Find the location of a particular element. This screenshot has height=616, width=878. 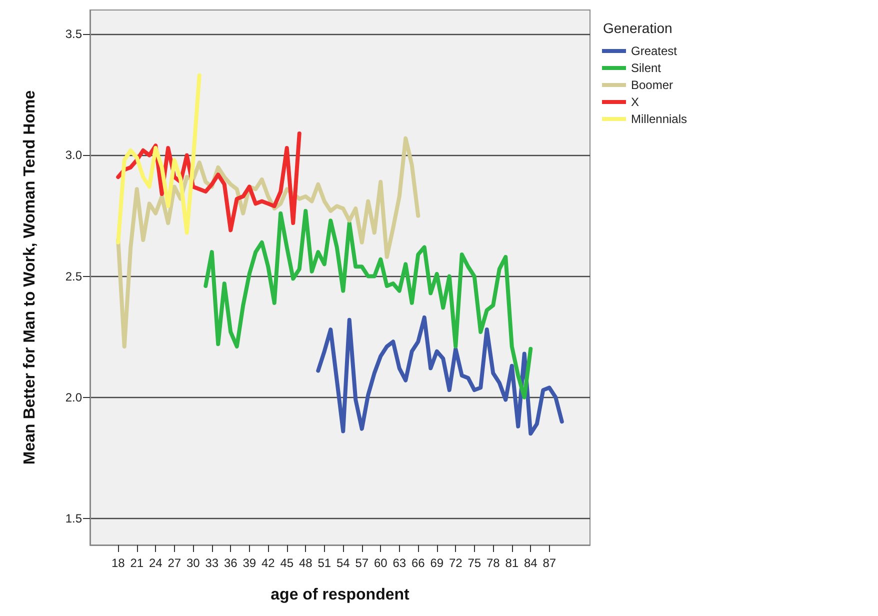

x-tick-label: 48 is located at coordinates (305, 563).